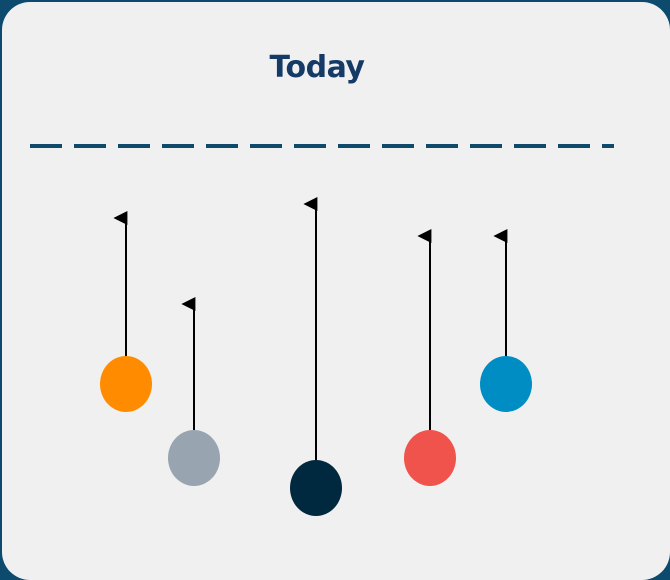 This screenshot has width=670, height=580. I want to click on circle-red, so click(430, 458).